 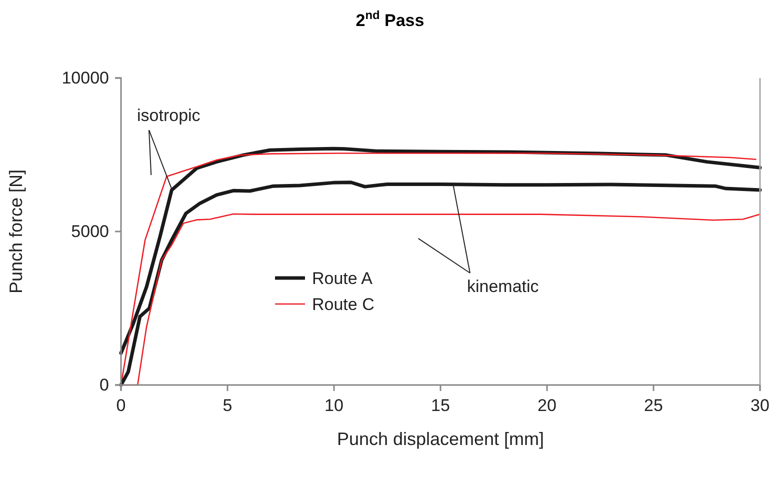 I want to click on x-tick-label: 5, so click(x=227, y=406).